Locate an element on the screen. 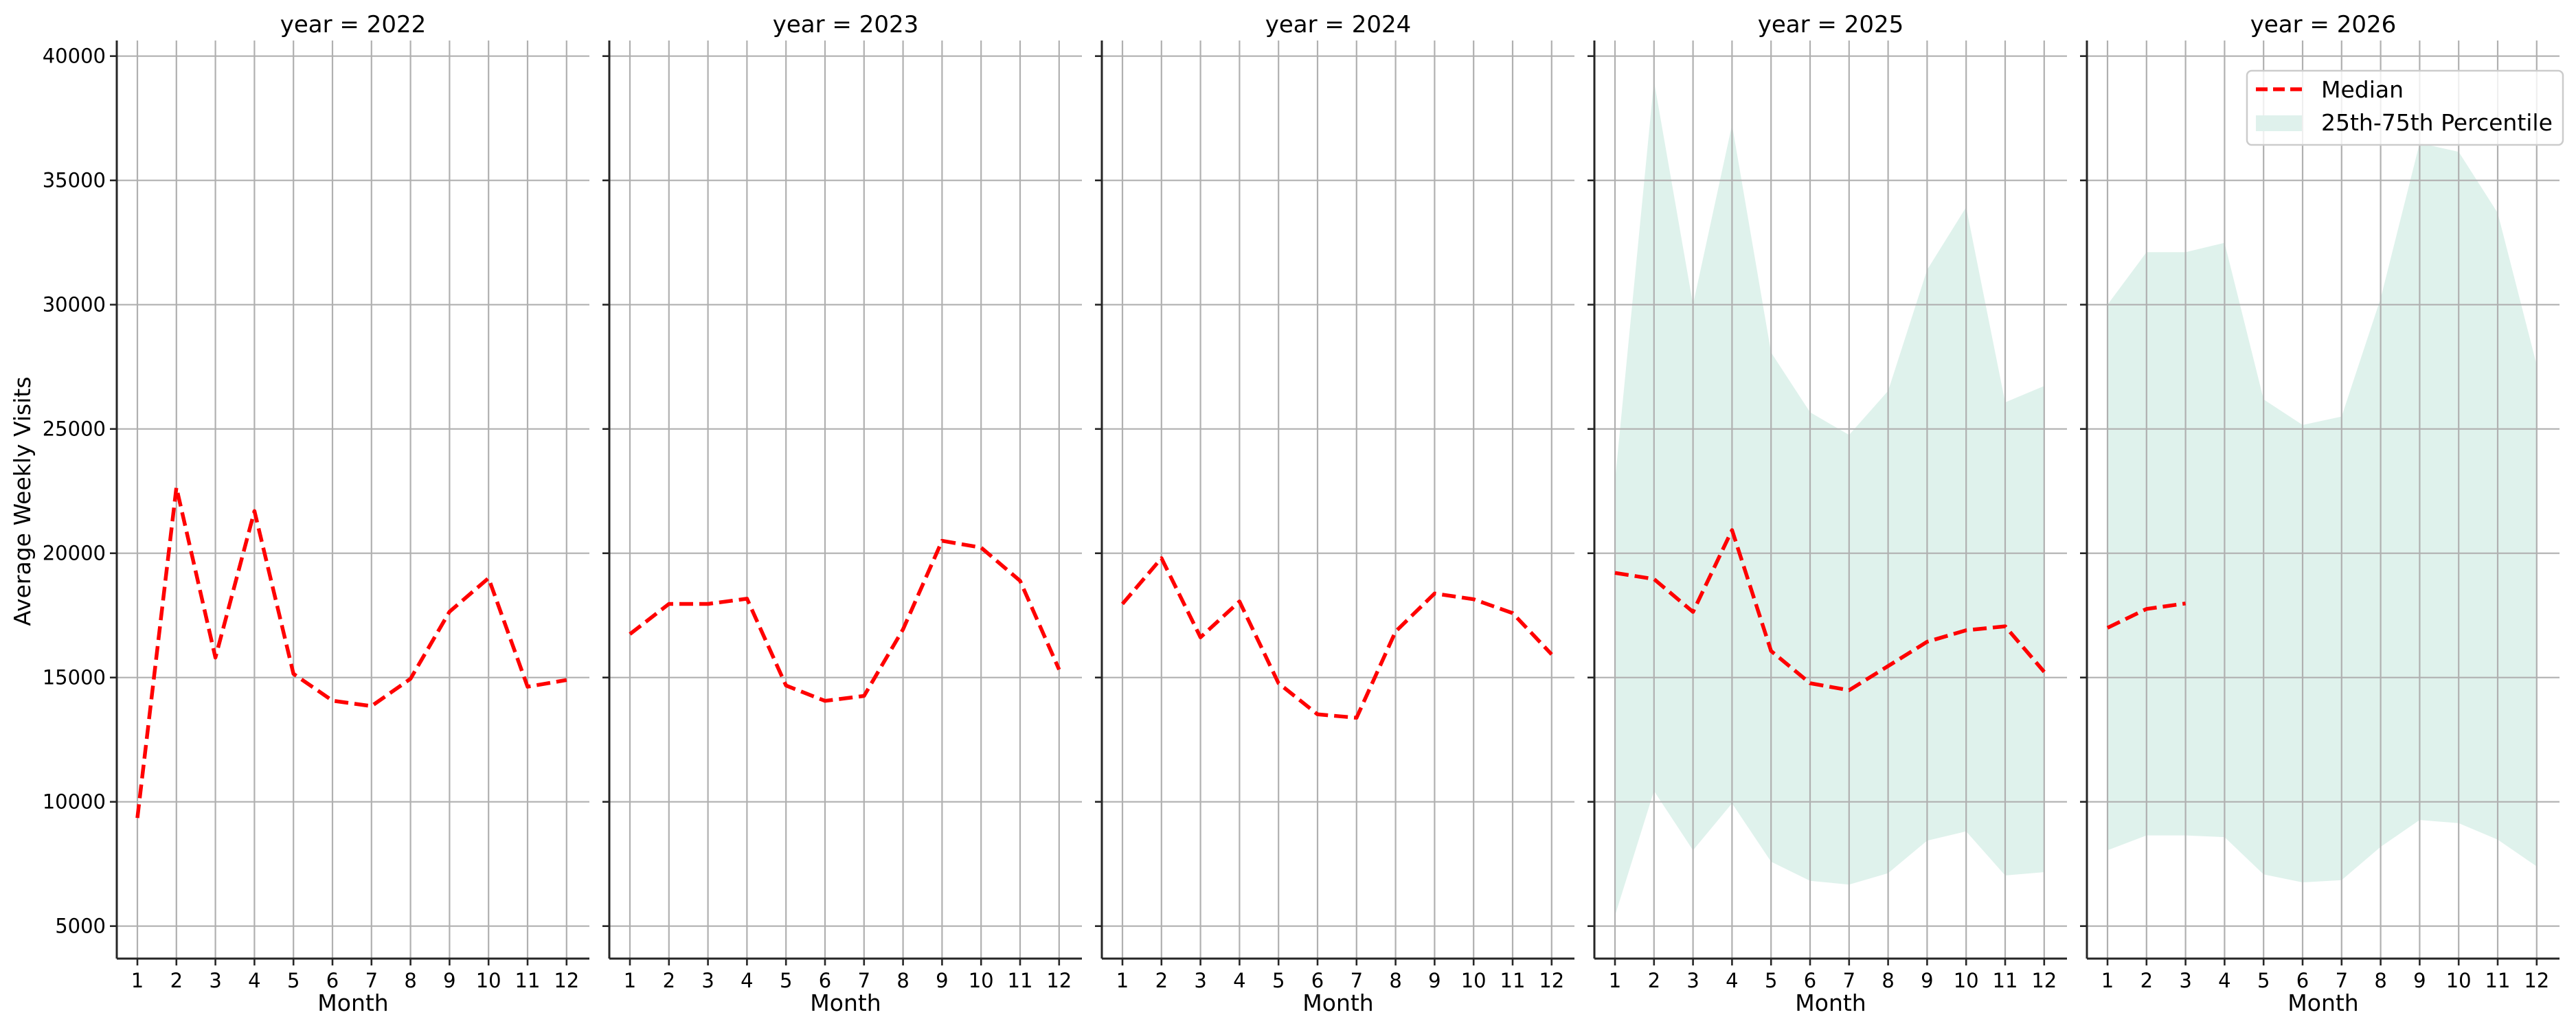 The image size is (2576, 1030). y-tick-label: 40000 is located at coordinates (74, 56).